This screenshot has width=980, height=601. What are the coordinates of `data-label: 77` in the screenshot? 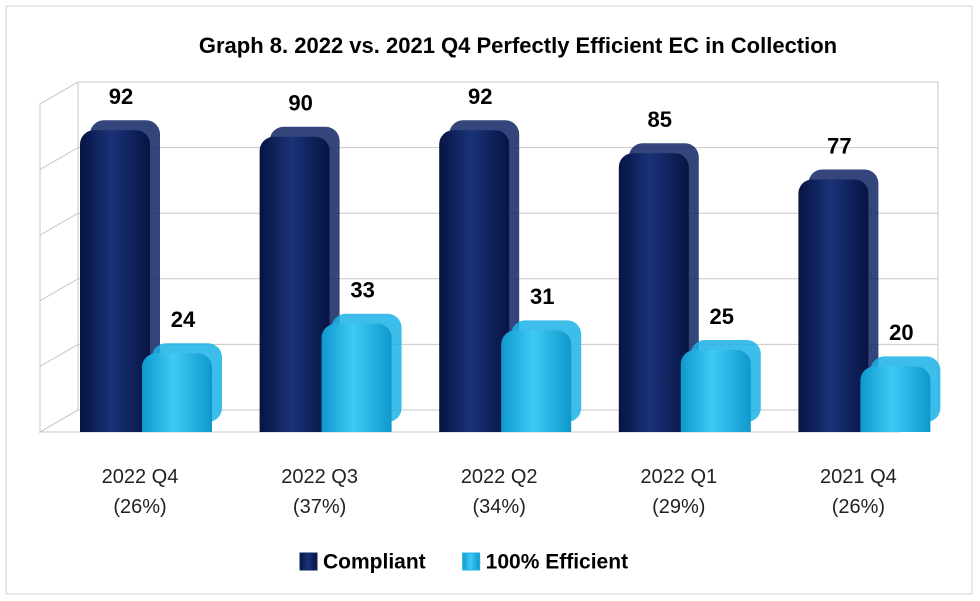 It's located at (839, 145).